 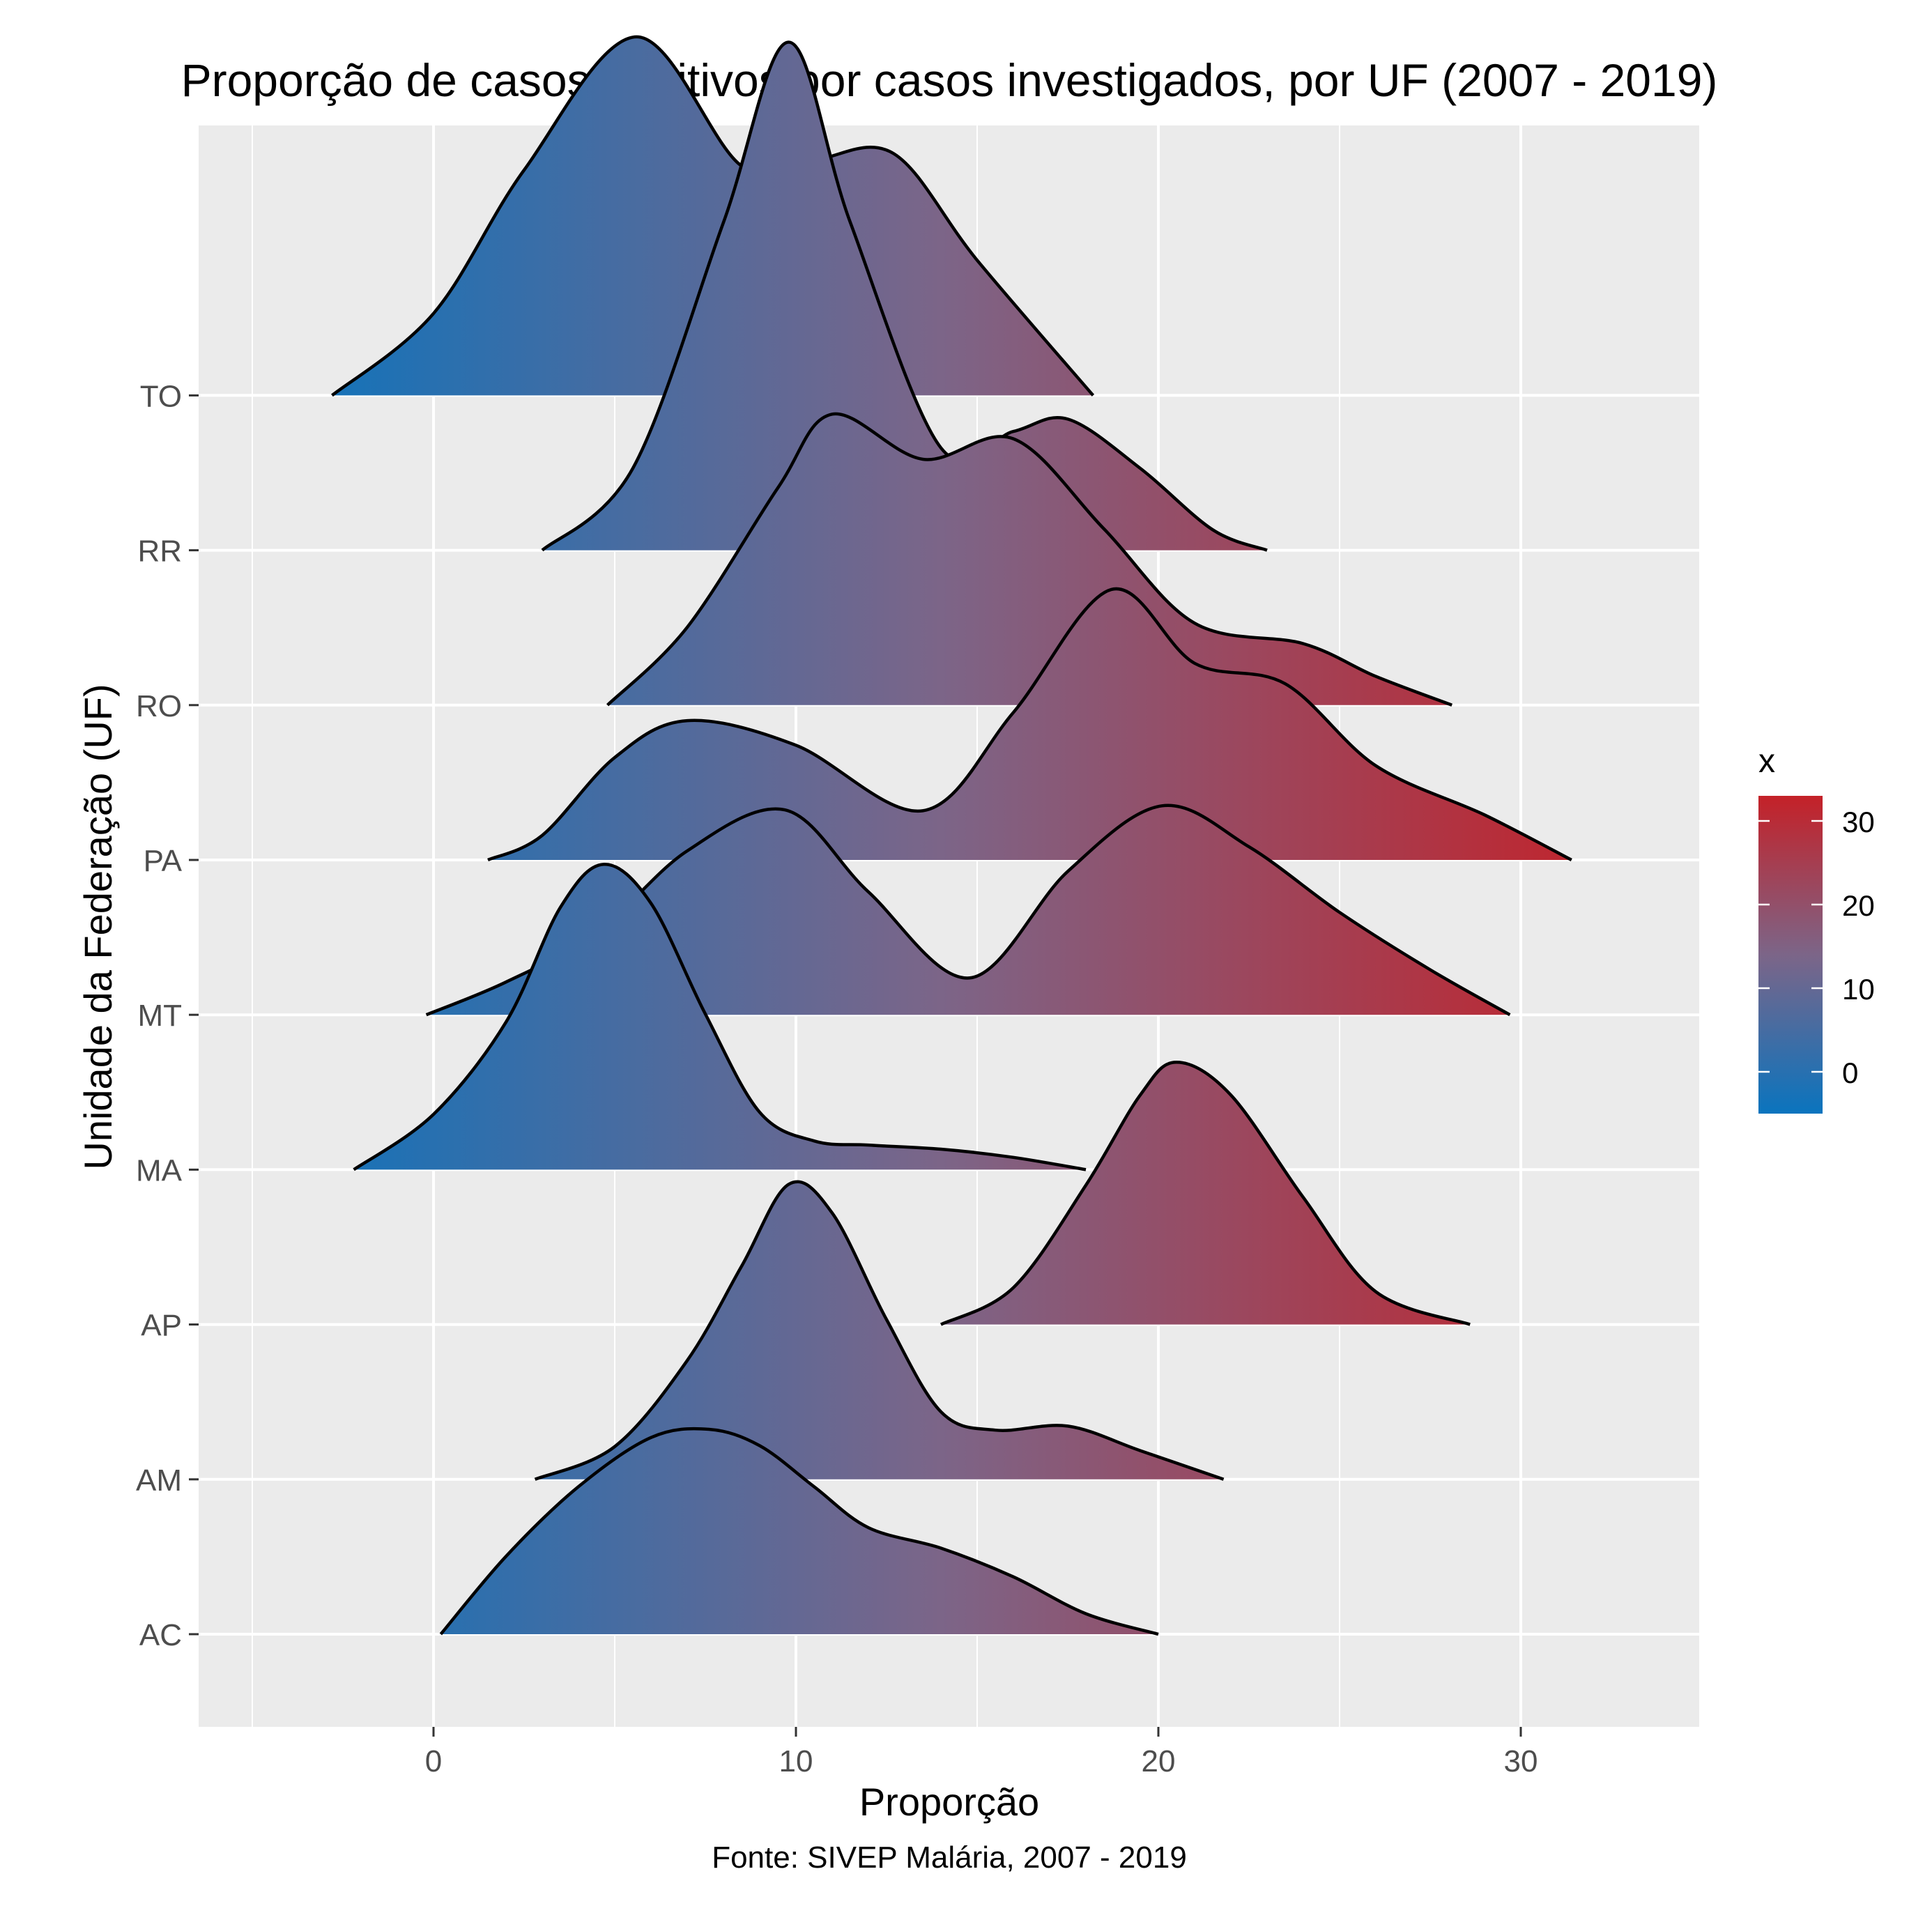 I want to click on y-axis: AC AM AP MA MT PA RO RR TO, so click(x=167, y=1015).